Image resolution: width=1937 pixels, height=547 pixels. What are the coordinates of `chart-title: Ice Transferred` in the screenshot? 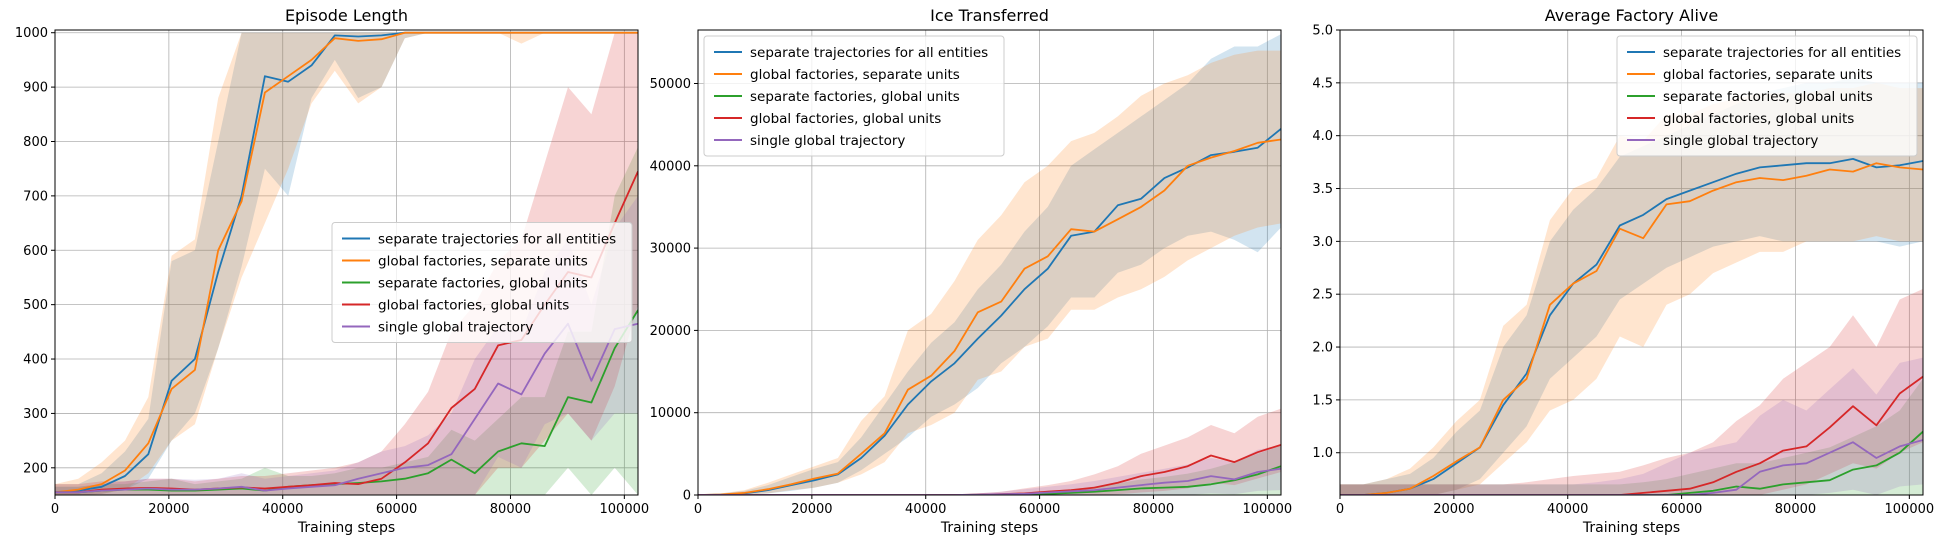 It's located at (989, 15).